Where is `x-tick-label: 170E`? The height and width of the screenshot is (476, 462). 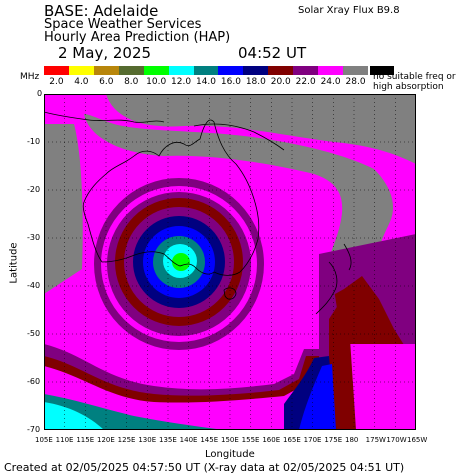 x-tick-label: 170E is located at coordinates (312, 440).